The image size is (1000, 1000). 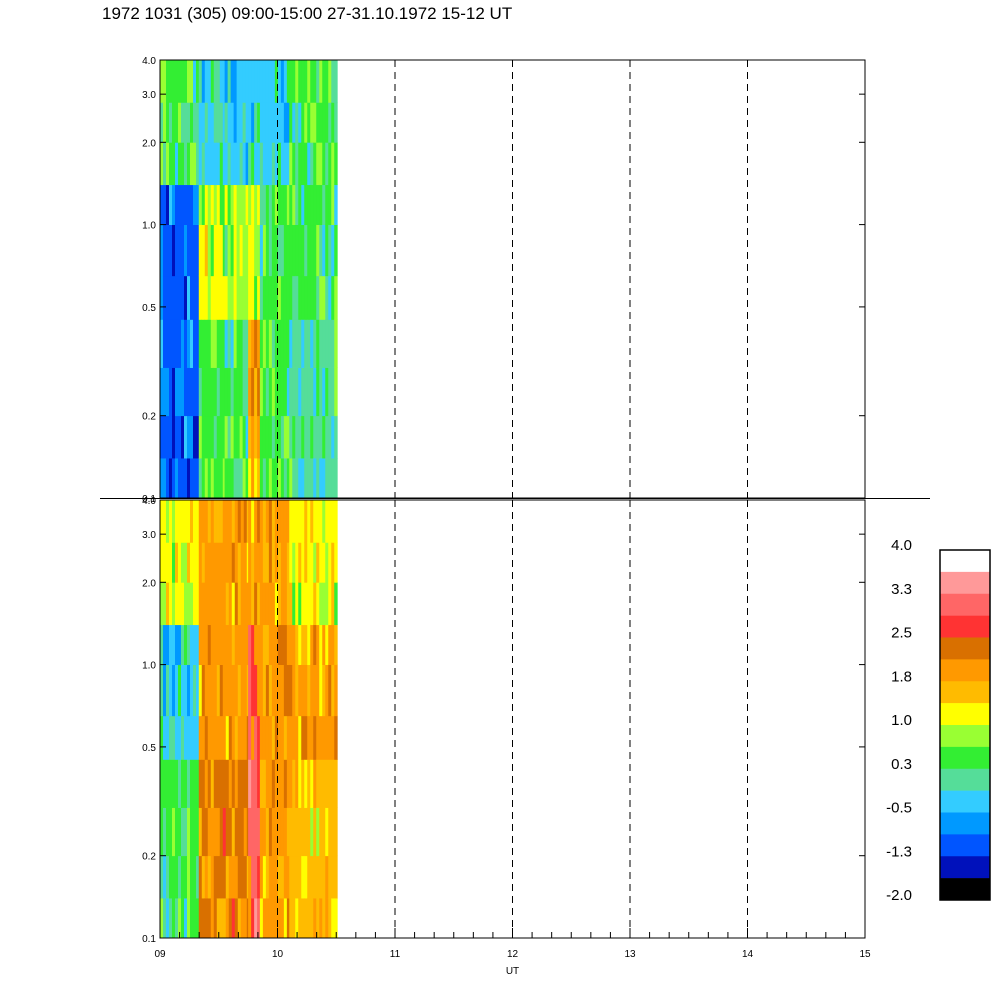 What do you see at coordinates (899, 895) in the screenshot?
I see `colorbar-label: -2.0` at bounding box center [899, 895].